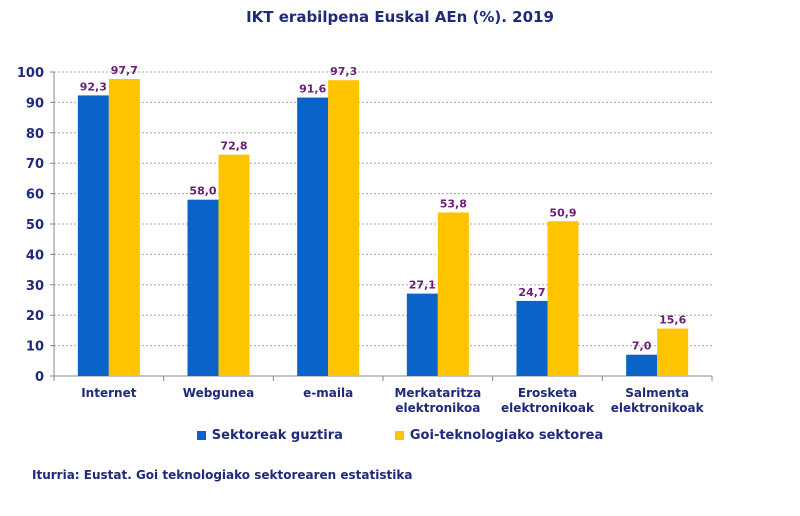 Image resolution: width=800 pixels, height=516 pixels. I want to click on y-tick-label: 20, so click(35, 316).